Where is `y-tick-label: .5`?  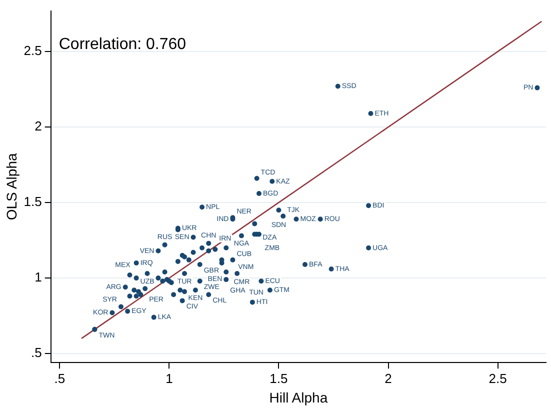
y-tick-label: .5 is located at coordinates (36, 352).